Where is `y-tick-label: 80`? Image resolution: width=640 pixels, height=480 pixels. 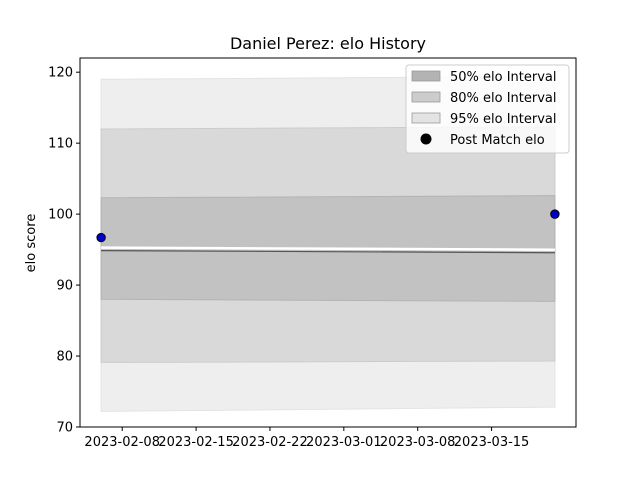
y-tick-label: 80 is located at coordinates (64, 357).